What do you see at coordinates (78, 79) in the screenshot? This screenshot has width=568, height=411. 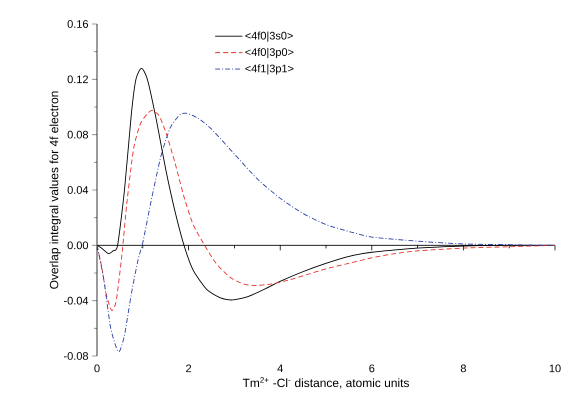 I see `y-tick-label: 0.12` at bounding box center [78, 79].